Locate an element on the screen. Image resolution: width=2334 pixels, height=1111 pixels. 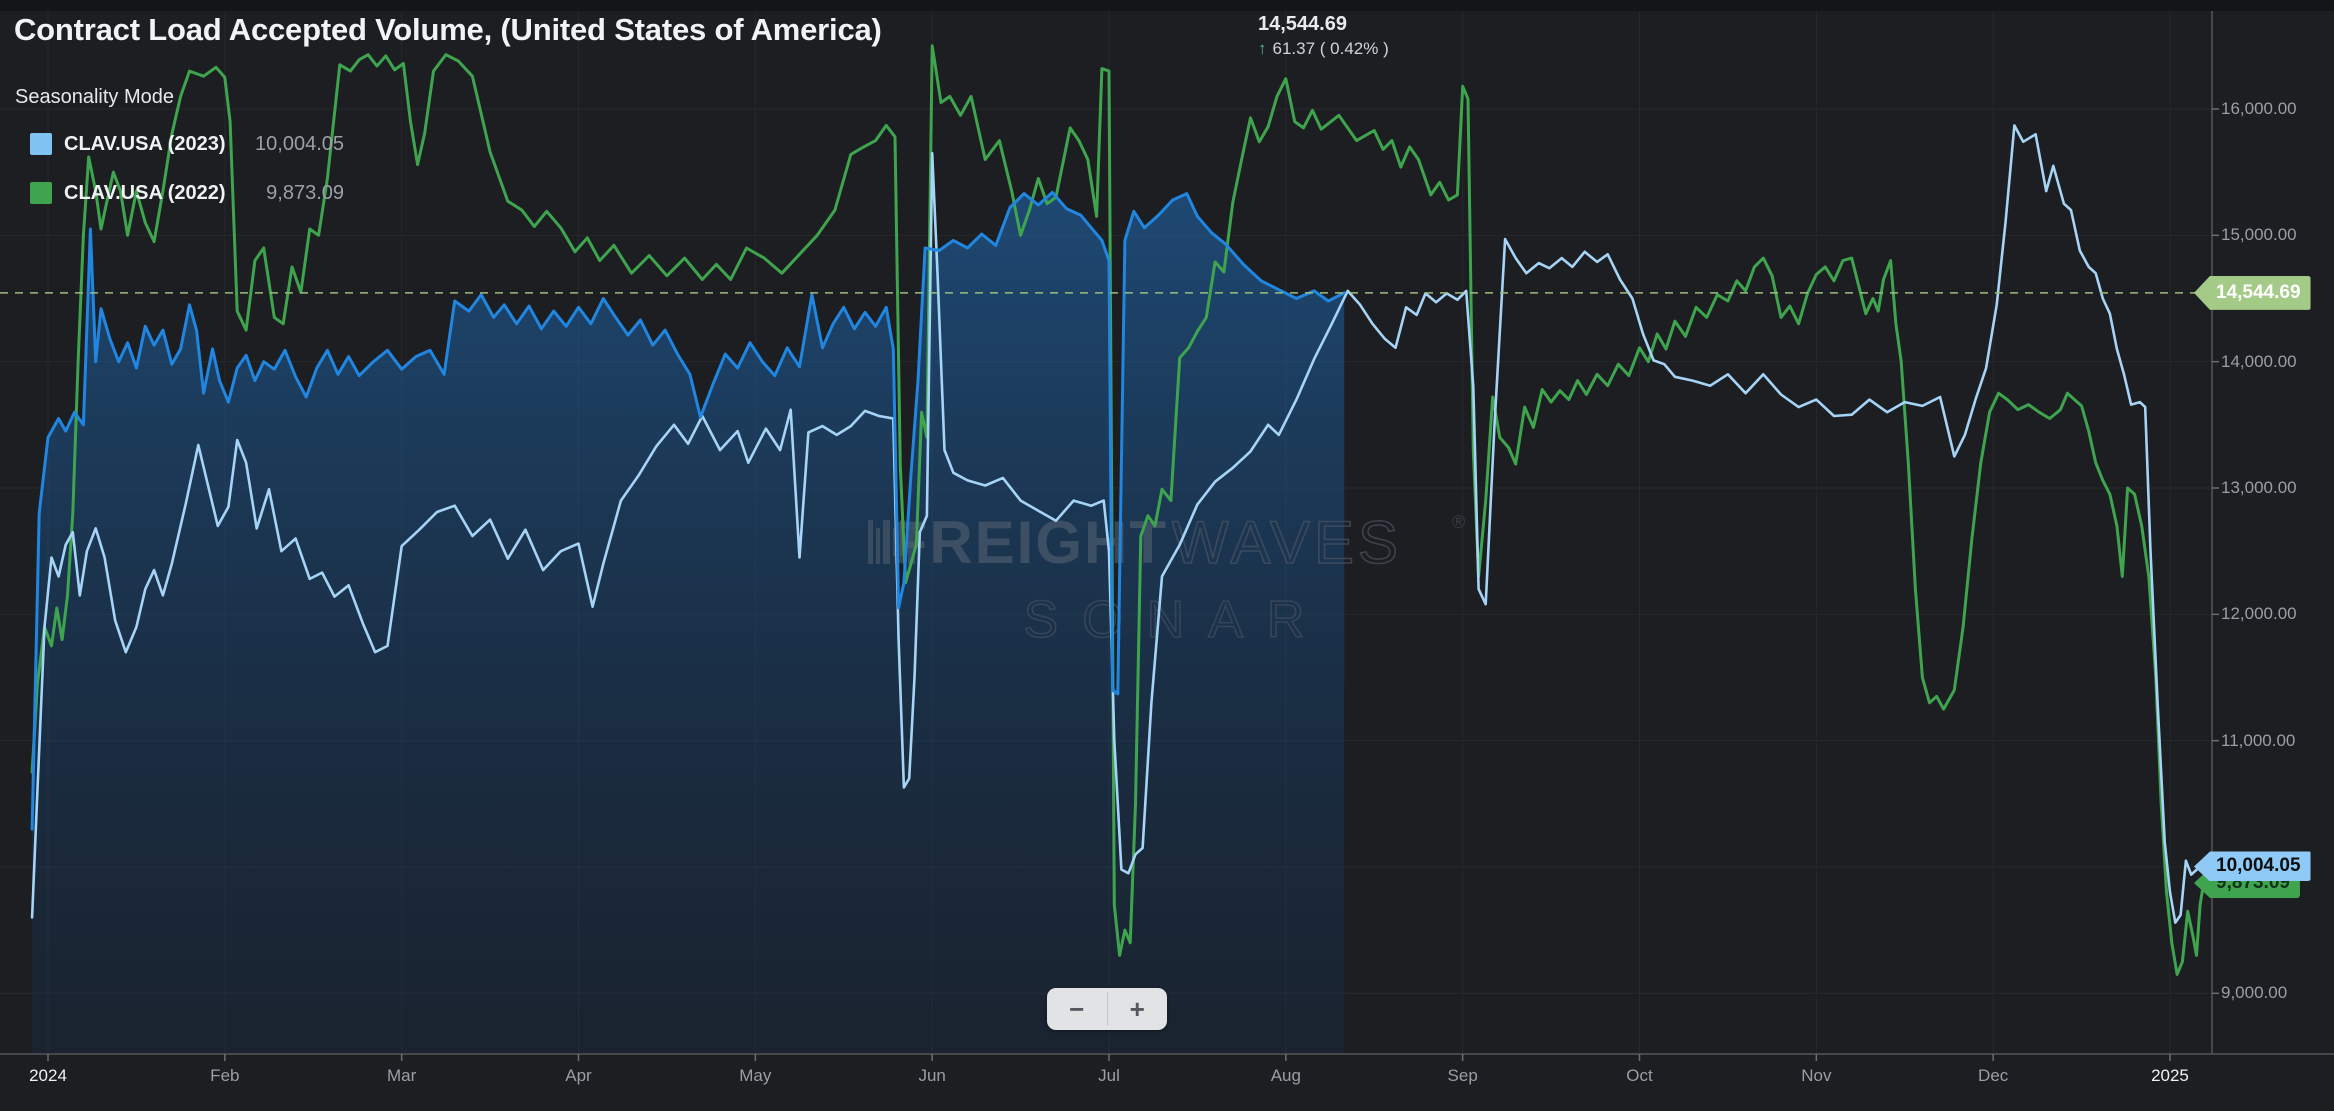
price-tag-last-value: 14,544.69 is located at coordinates (2252, 292).